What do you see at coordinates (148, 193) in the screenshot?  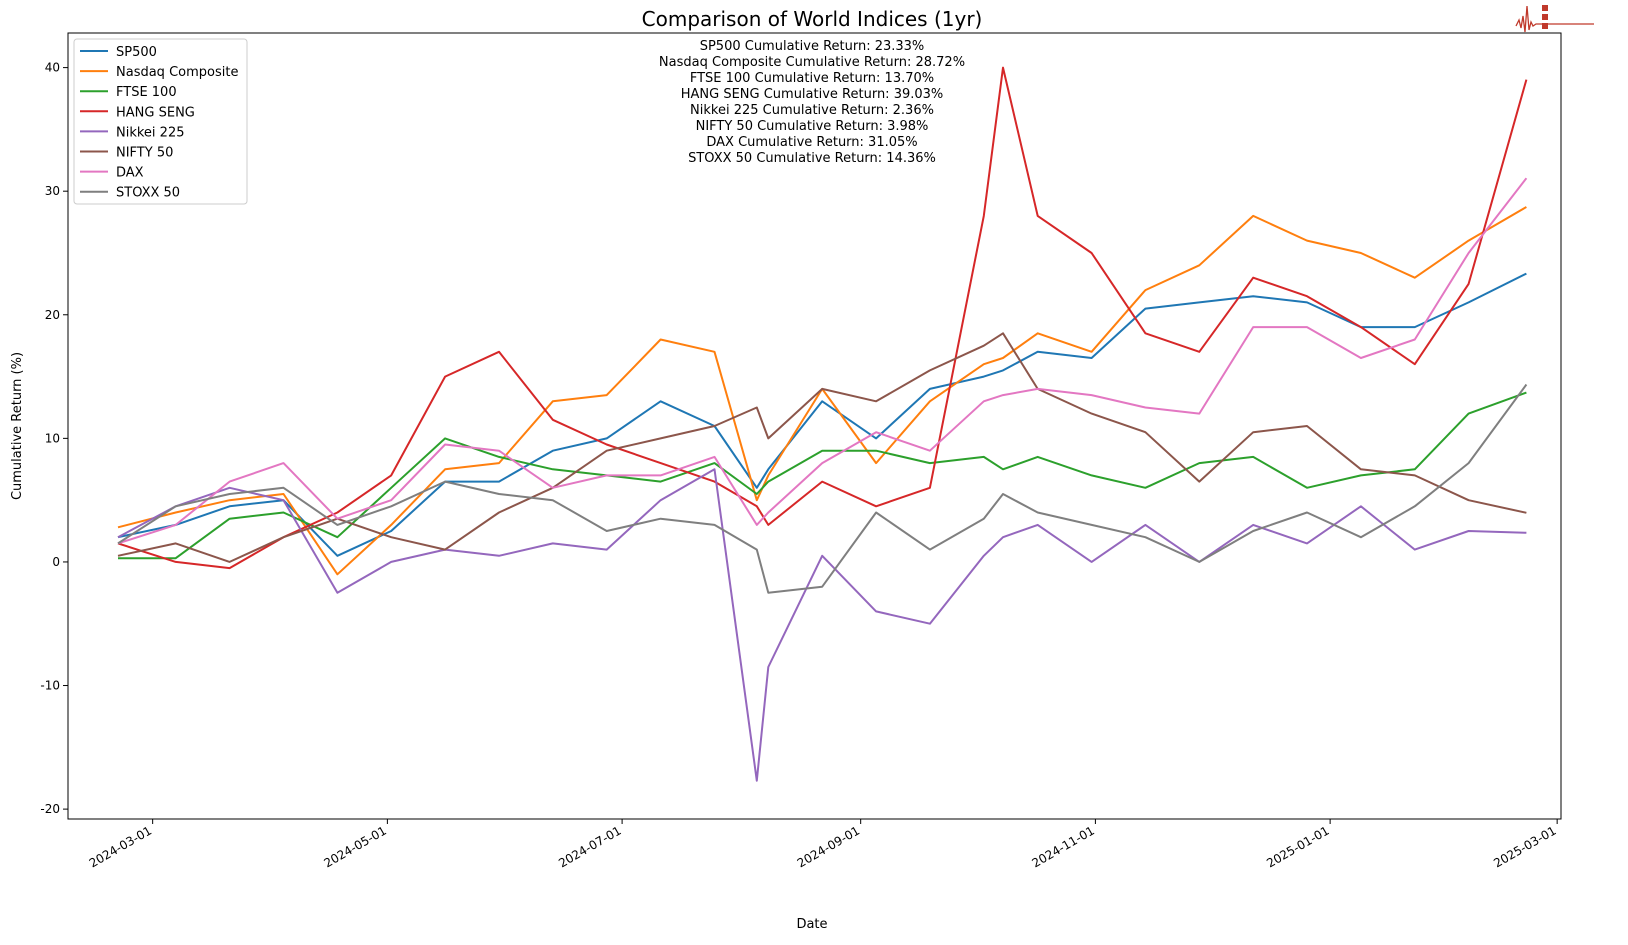 I see `legend-label: STOXX 50` at bounding box center [148, 193].